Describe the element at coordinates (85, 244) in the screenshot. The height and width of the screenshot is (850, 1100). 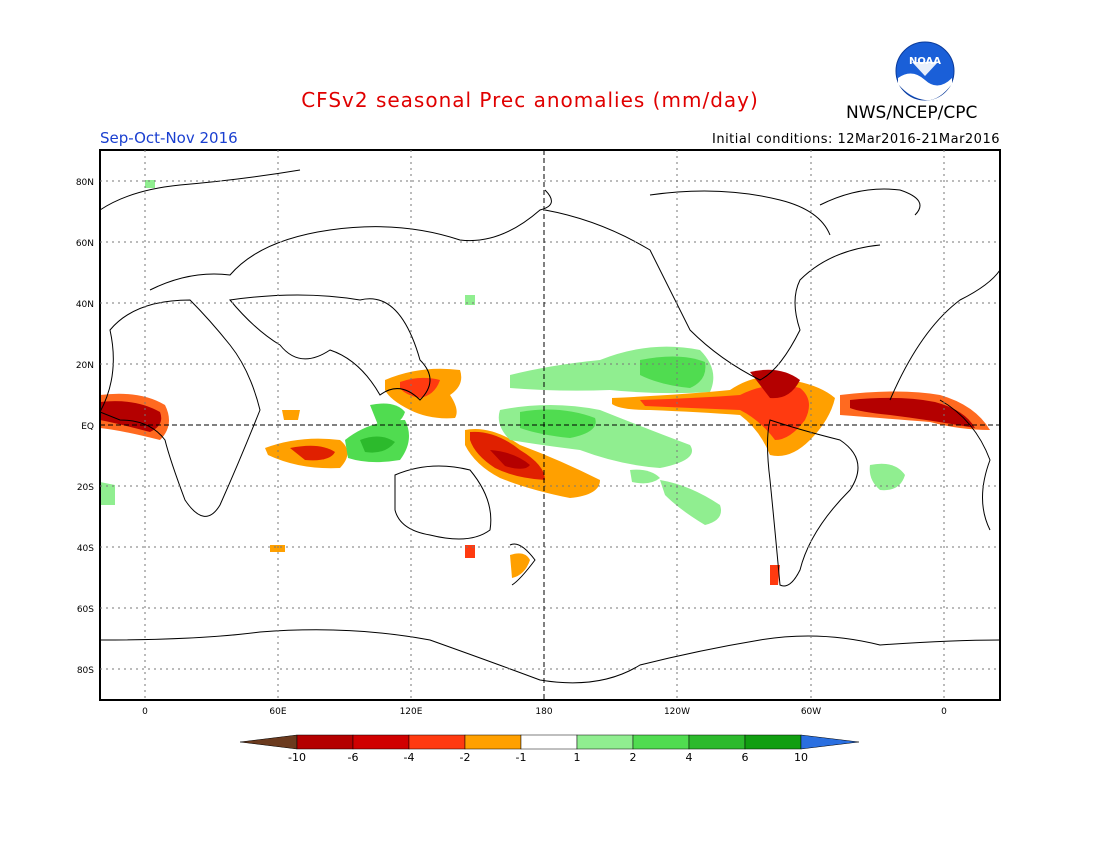
I see `lat-label: 60N` at that location.